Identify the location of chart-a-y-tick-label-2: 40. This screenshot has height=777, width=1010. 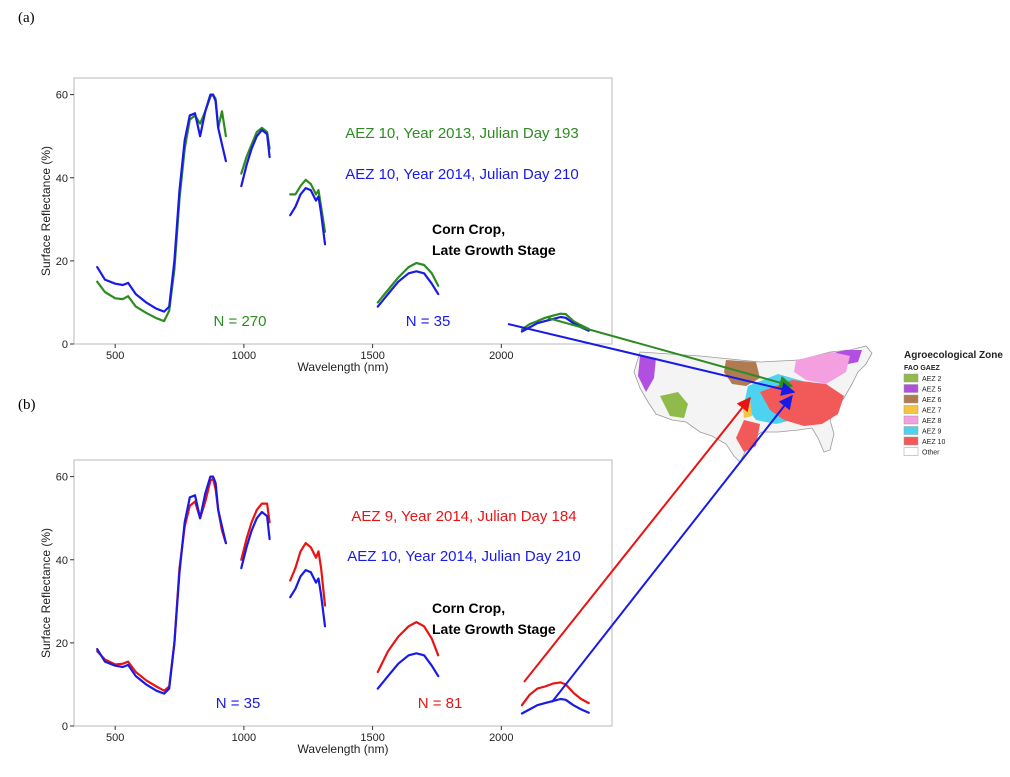
(62, 179).